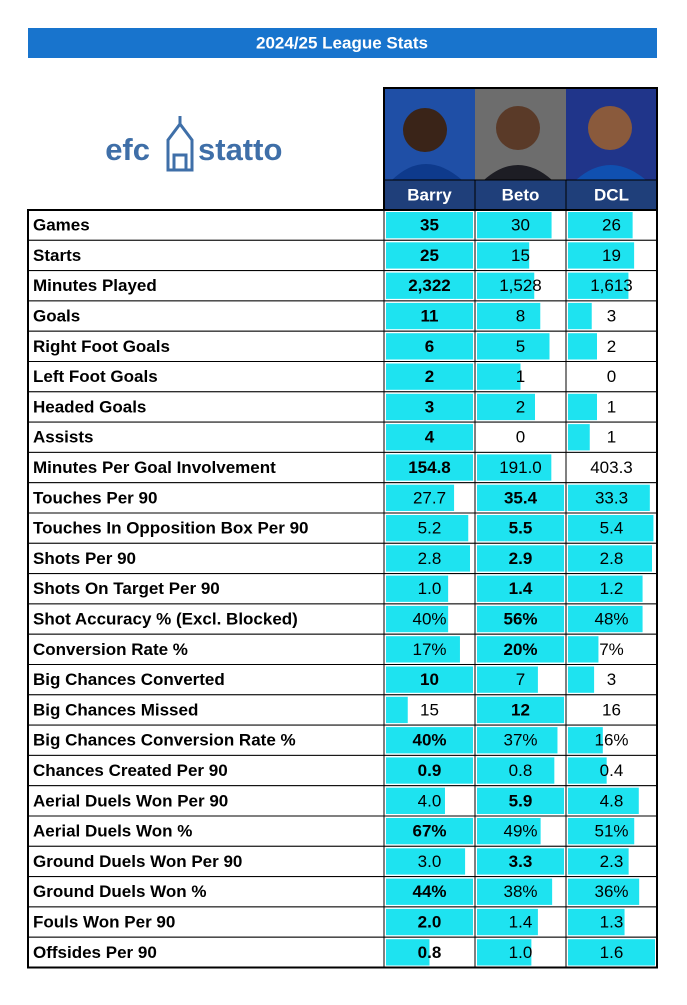  I want to click on value: 5.9, so click(521, 800).